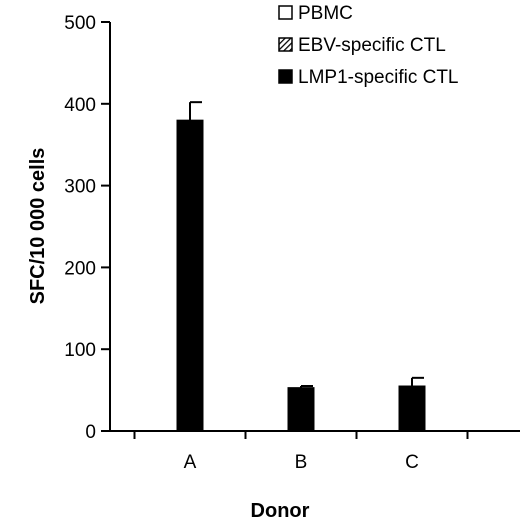 Image resolution: width=520 pixels, height=524 pixels. Describe the element at coordinates (80, 350) in the screenshot. I see `y-tick-label: 100` at that location.